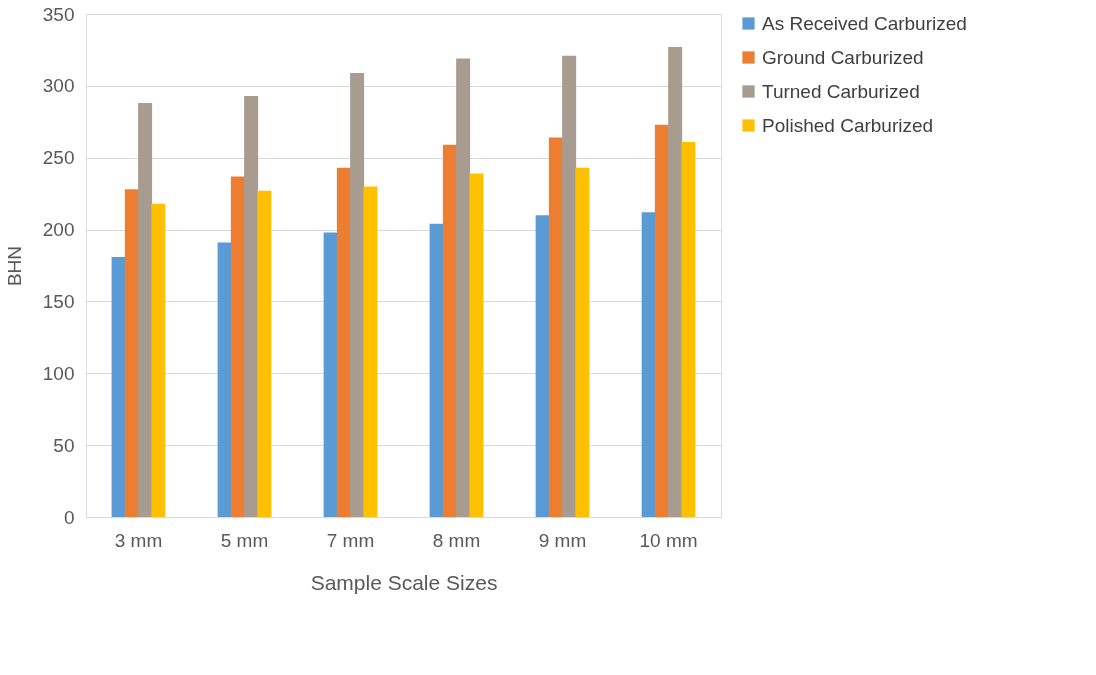 The height and width of the screenshot is (675, 1096). What do you see at coordinates (350, 540) in the screenshot?
I see `x-tick-label: 7 mm` at bounding box center [350, 540].